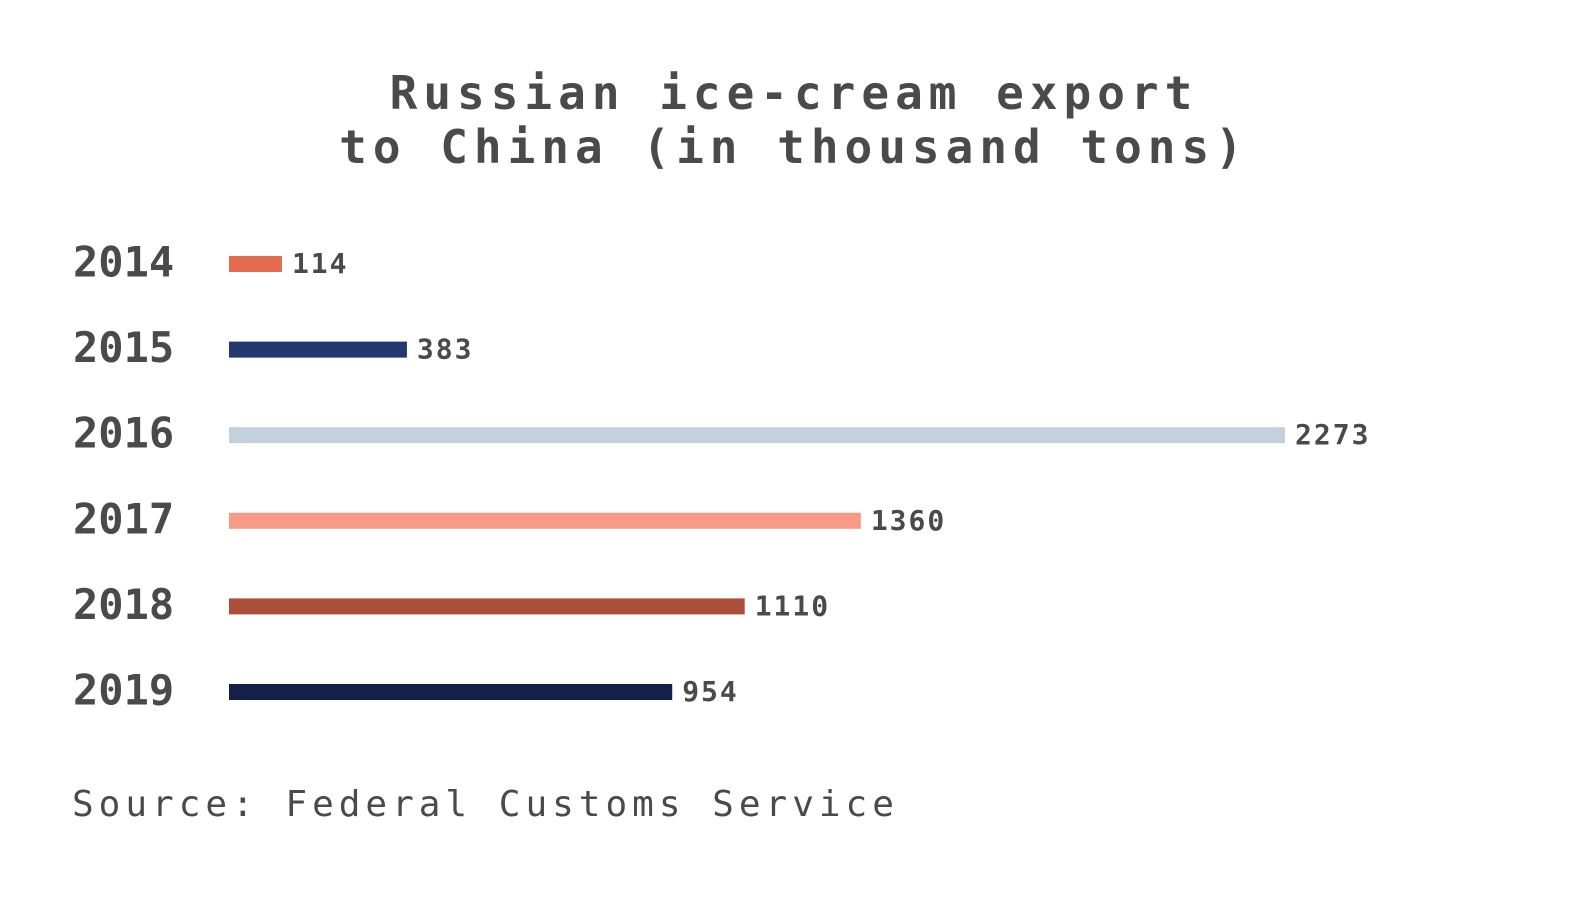 This screenshot has width=1588, height=910. Describe the element at coordinates (320, 263) in the screenshot. I see `value-label: 114` at that location.